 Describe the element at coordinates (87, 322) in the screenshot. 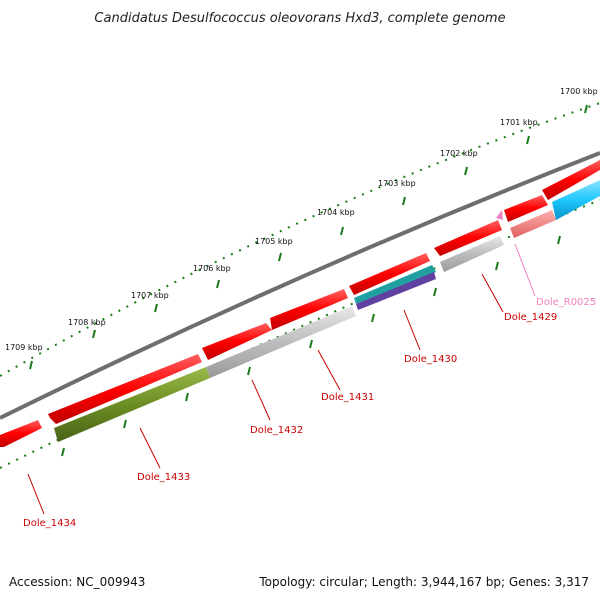

I see `scale-label-1708: 1708 kbp` at that location.